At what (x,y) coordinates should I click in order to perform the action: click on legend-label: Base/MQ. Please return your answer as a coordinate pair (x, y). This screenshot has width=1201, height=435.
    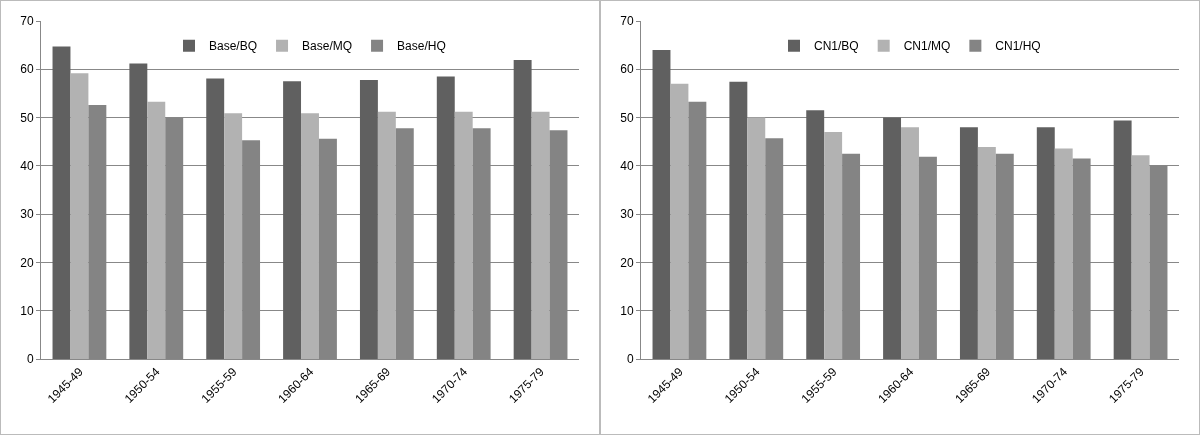
    Looking at the image, I should click on (327, 46).